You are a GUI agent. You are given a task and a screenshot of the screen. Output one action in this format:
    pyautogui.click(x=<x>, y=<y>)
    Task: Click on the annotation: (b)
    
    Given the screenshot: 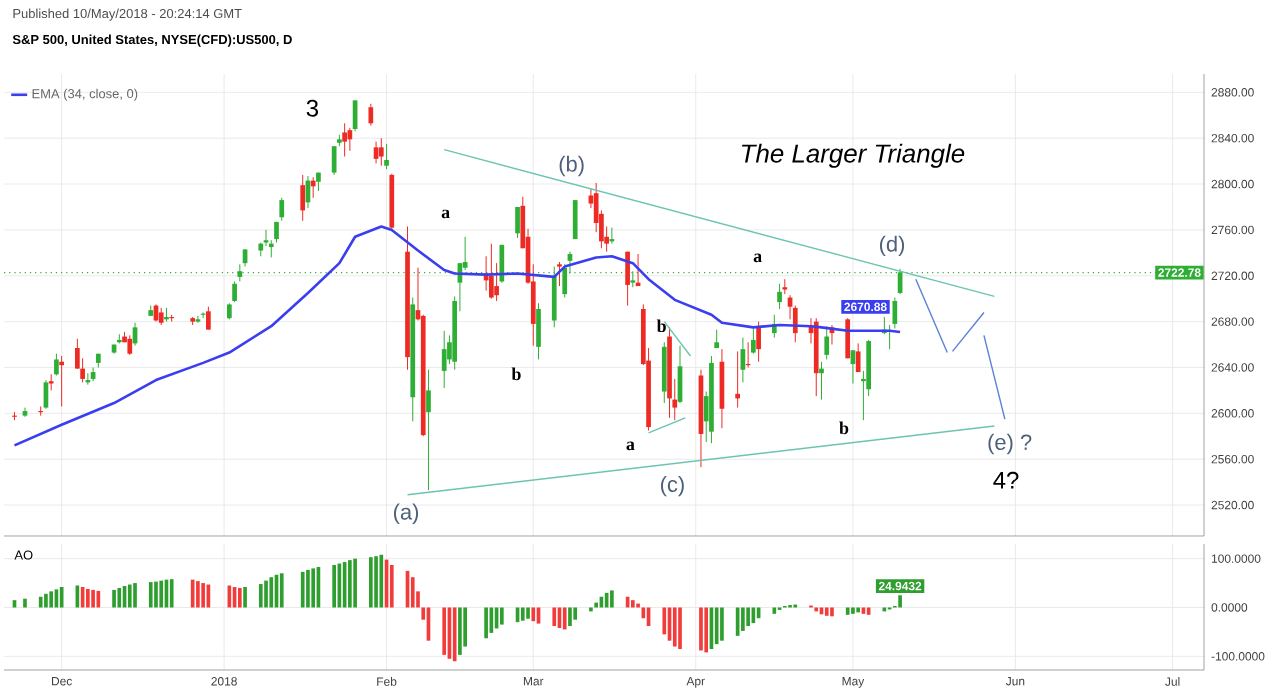 What is the action you would take?
    pyautogui.click(x=571, y=166)
    